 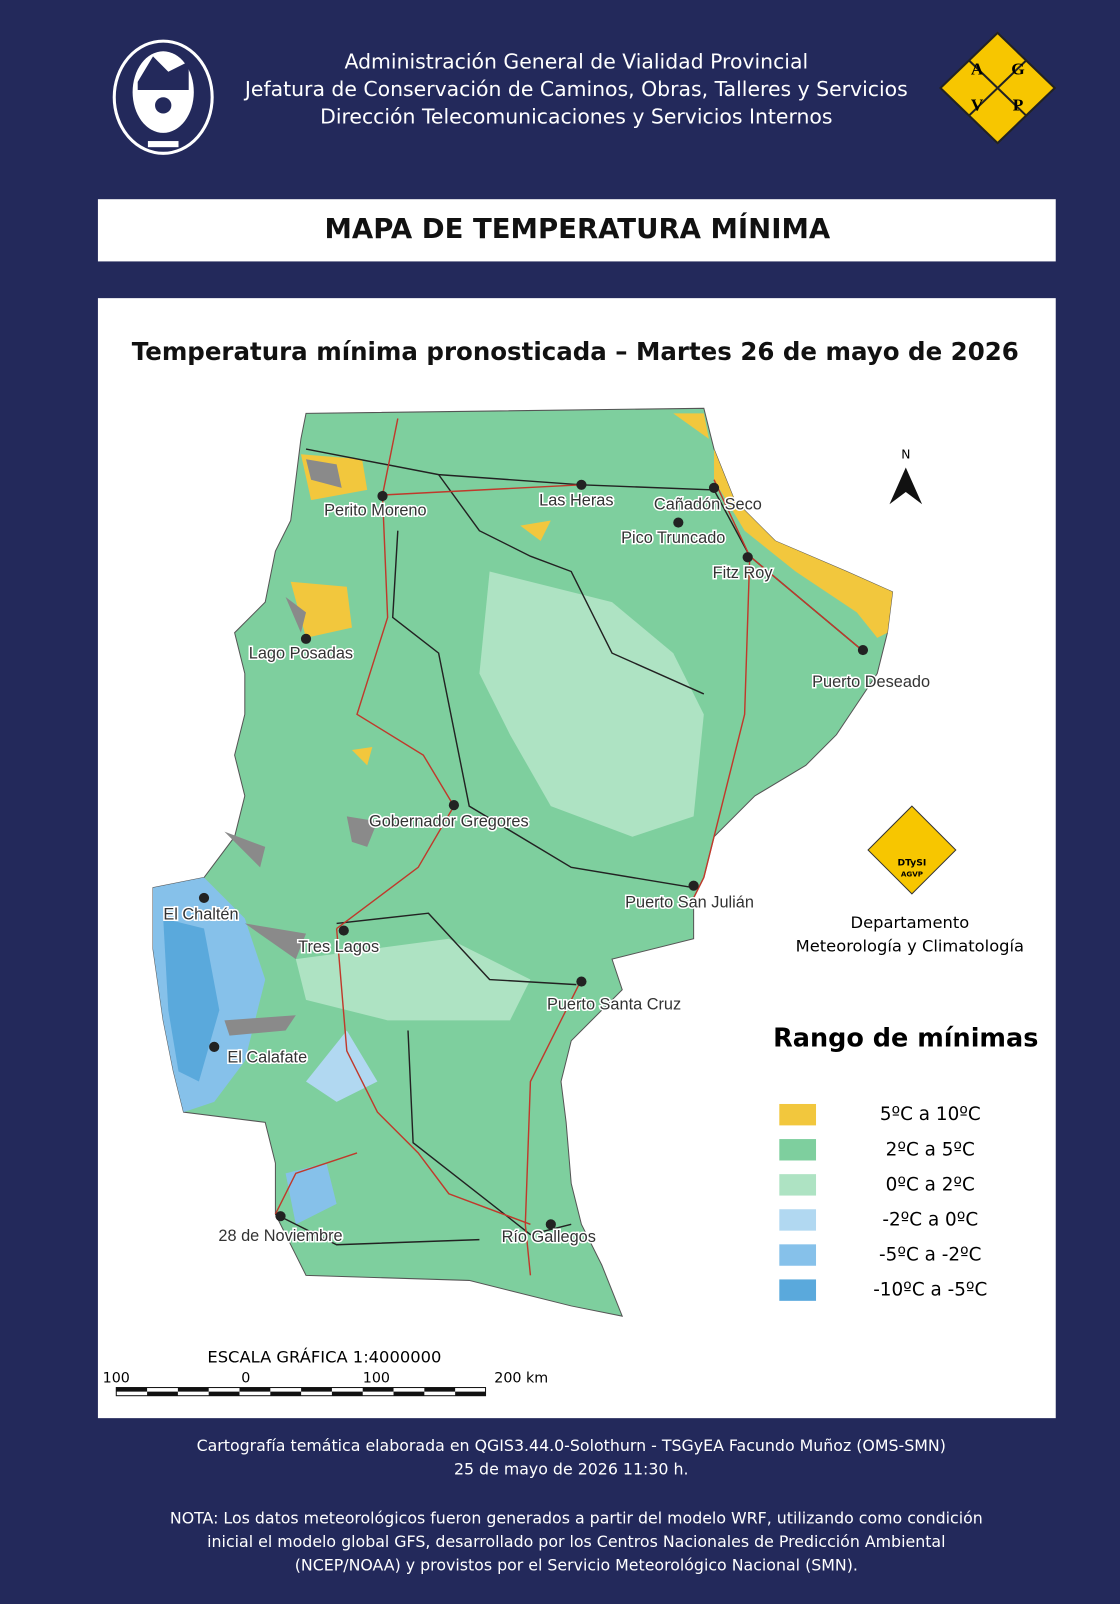 I want to click on credit-line: 25 de mayo de 2026 11:30 h., so click(x=571, y=1469).